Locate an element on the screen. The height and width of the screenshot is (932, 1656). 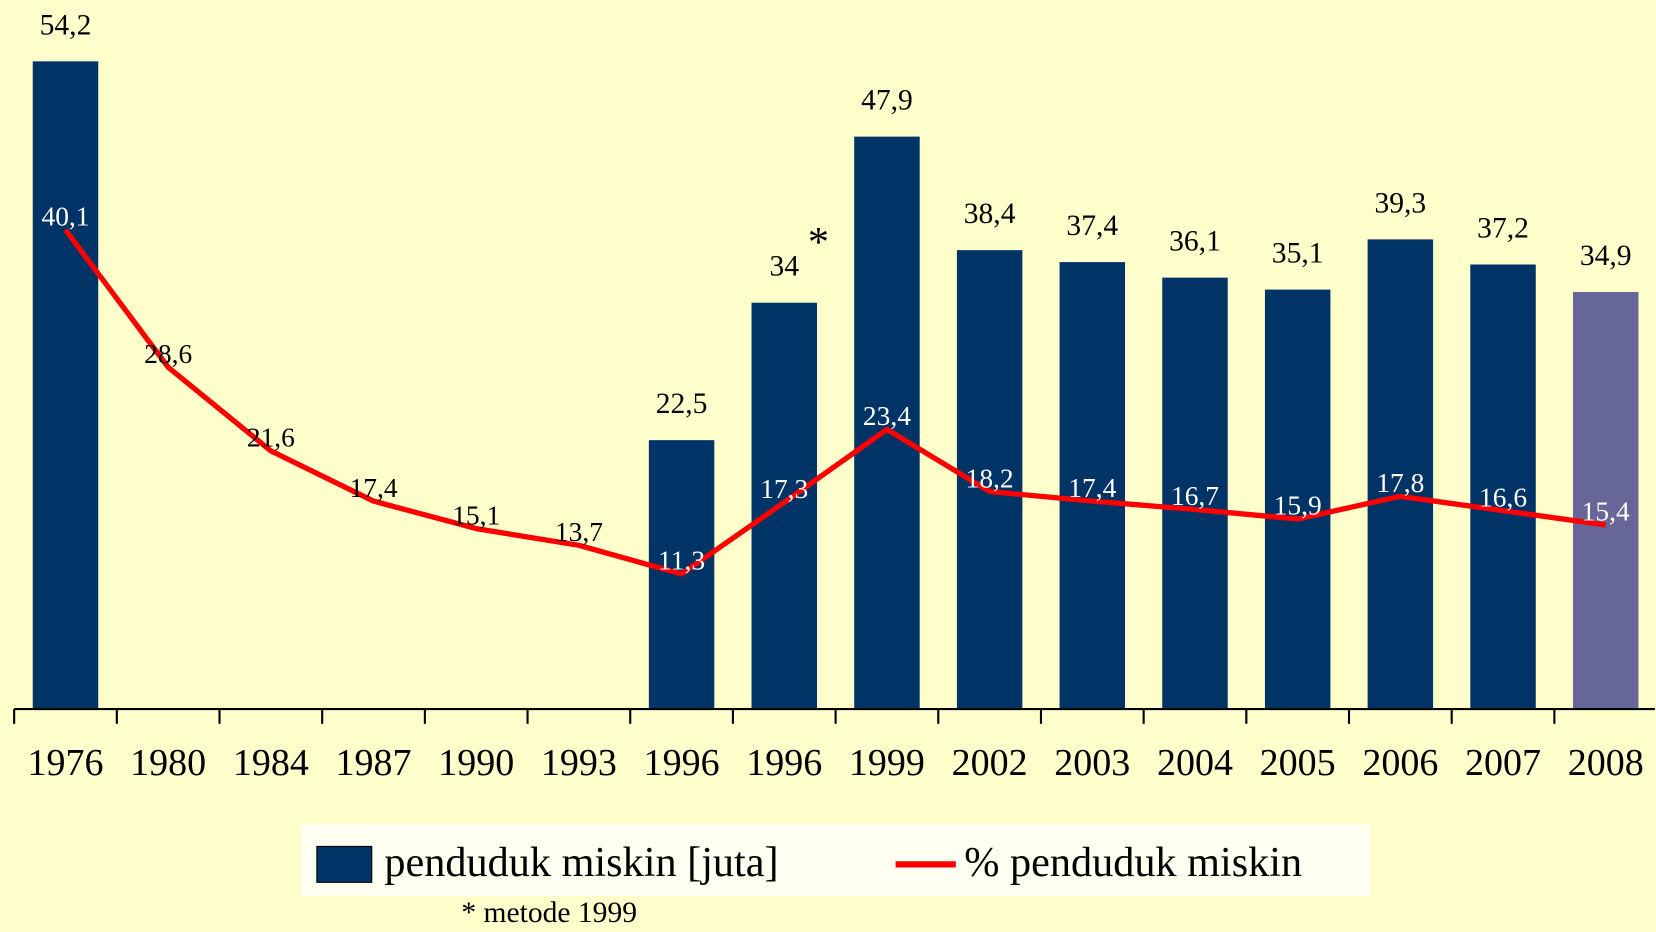
line-value-label: 23,4 is located at coordinates (887, 416).